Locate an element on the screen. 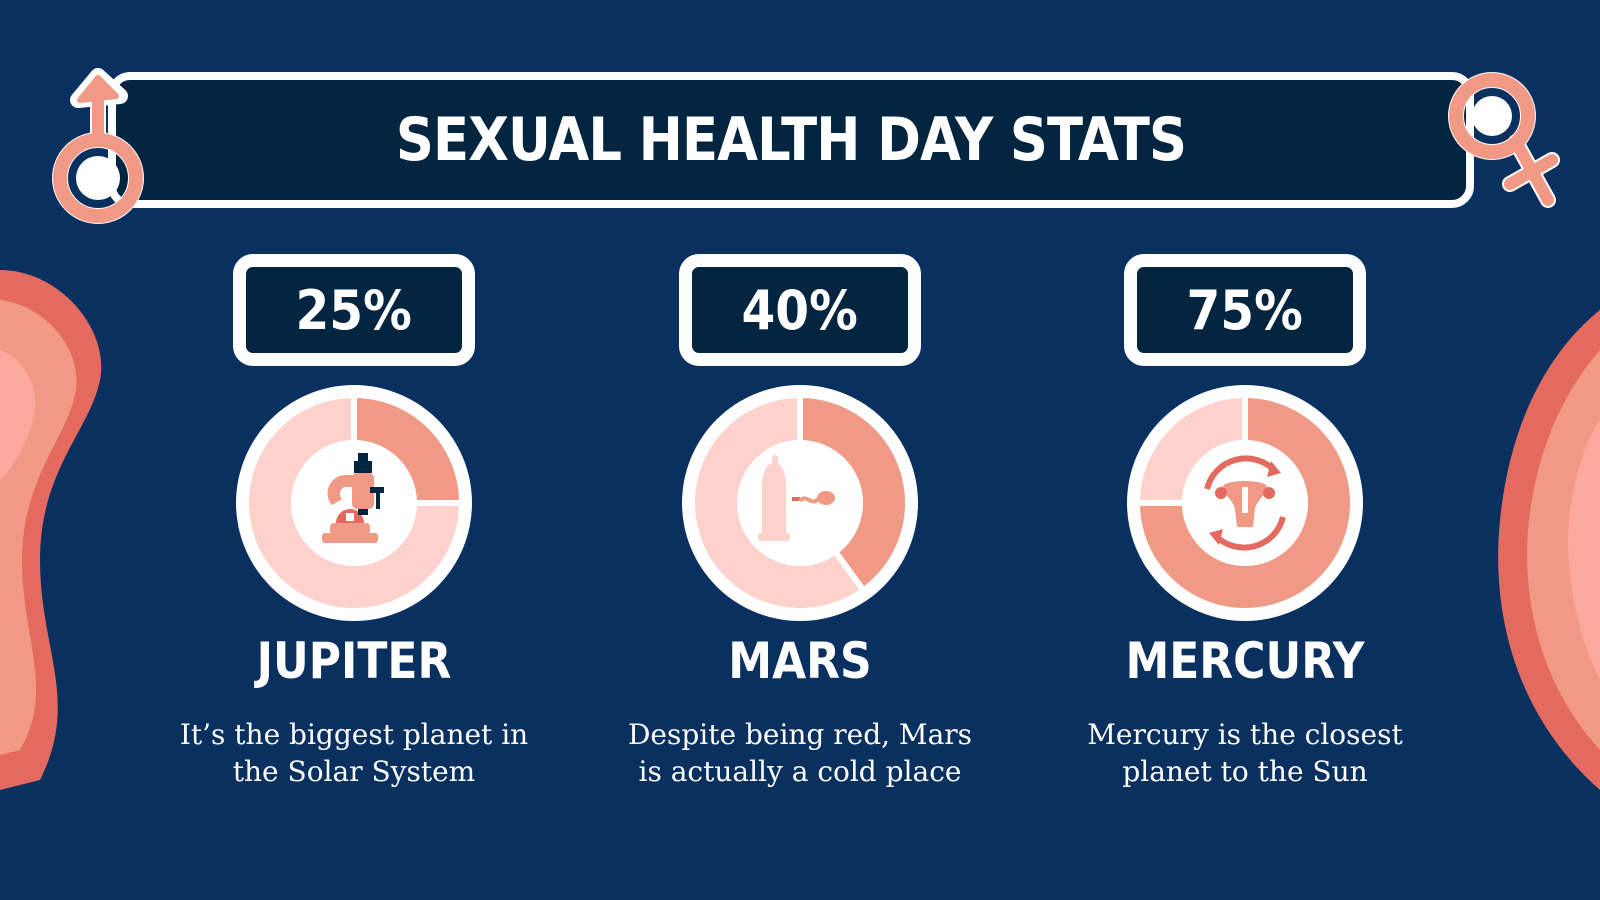  title-banner: SEXUAL HEALTH DAY STATS is located at coordinates (791, 140).